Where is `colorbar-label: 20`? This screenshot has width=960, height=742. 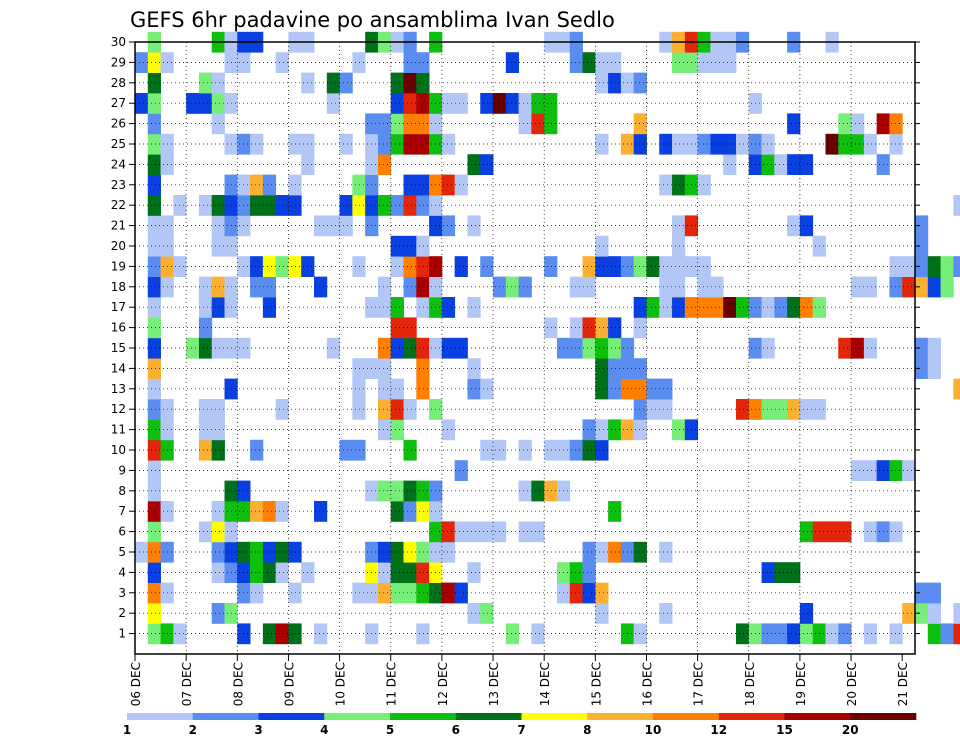 colorbar-label: 20 is located at coordinates (850, 730).